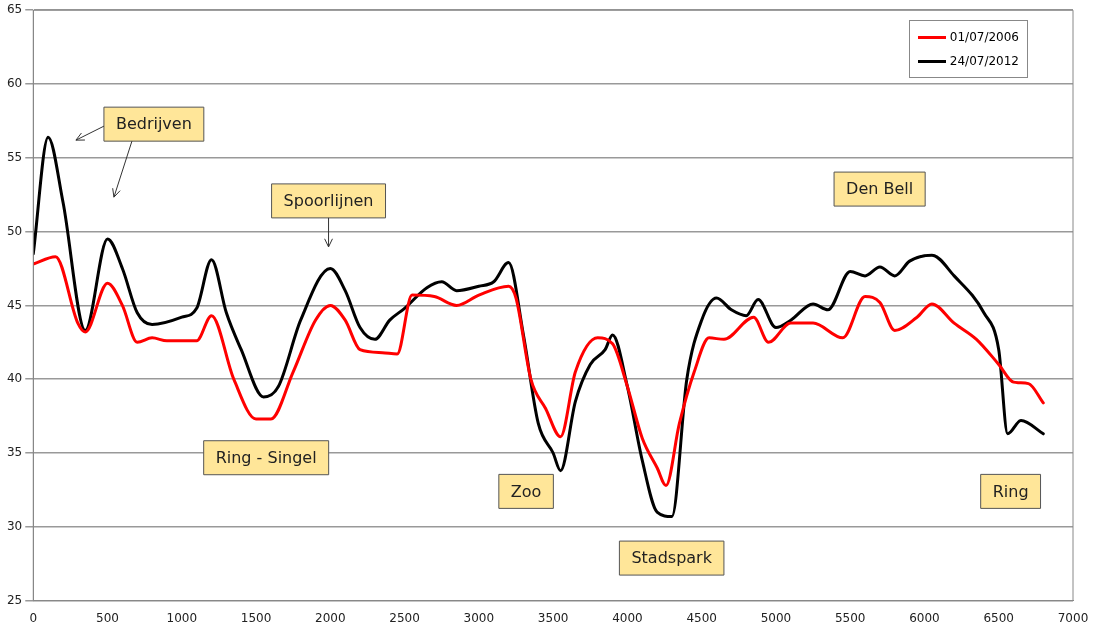  I want to click on annotation: Ring - Singel, so click(266, 457).